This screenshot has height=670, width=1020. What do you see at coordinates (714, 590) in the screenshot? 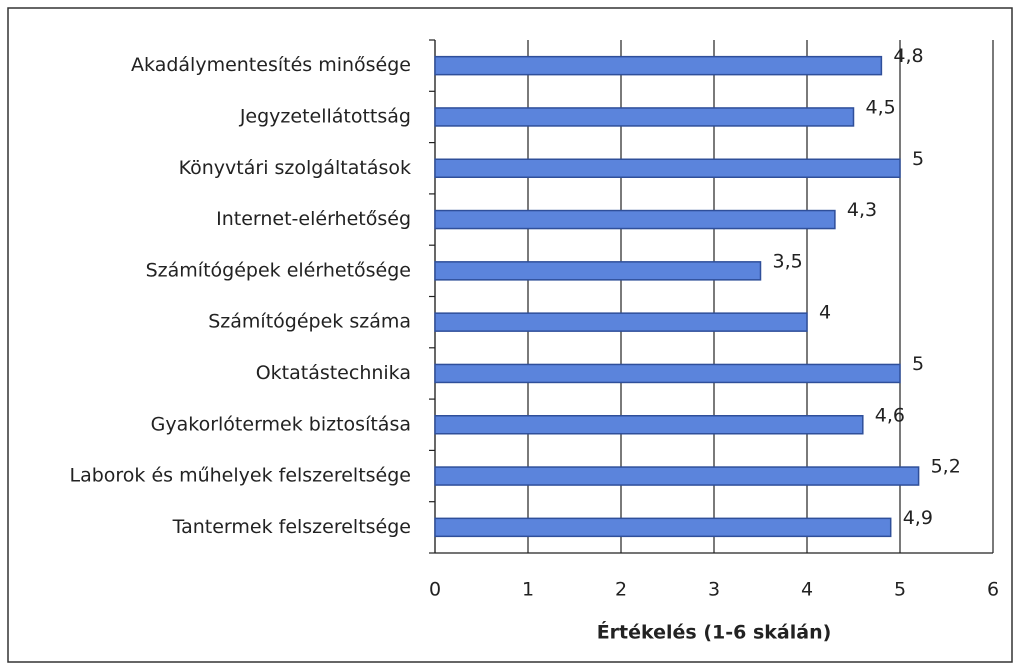
I see `x-tick-label: 3` at bounding box center [714, 590].